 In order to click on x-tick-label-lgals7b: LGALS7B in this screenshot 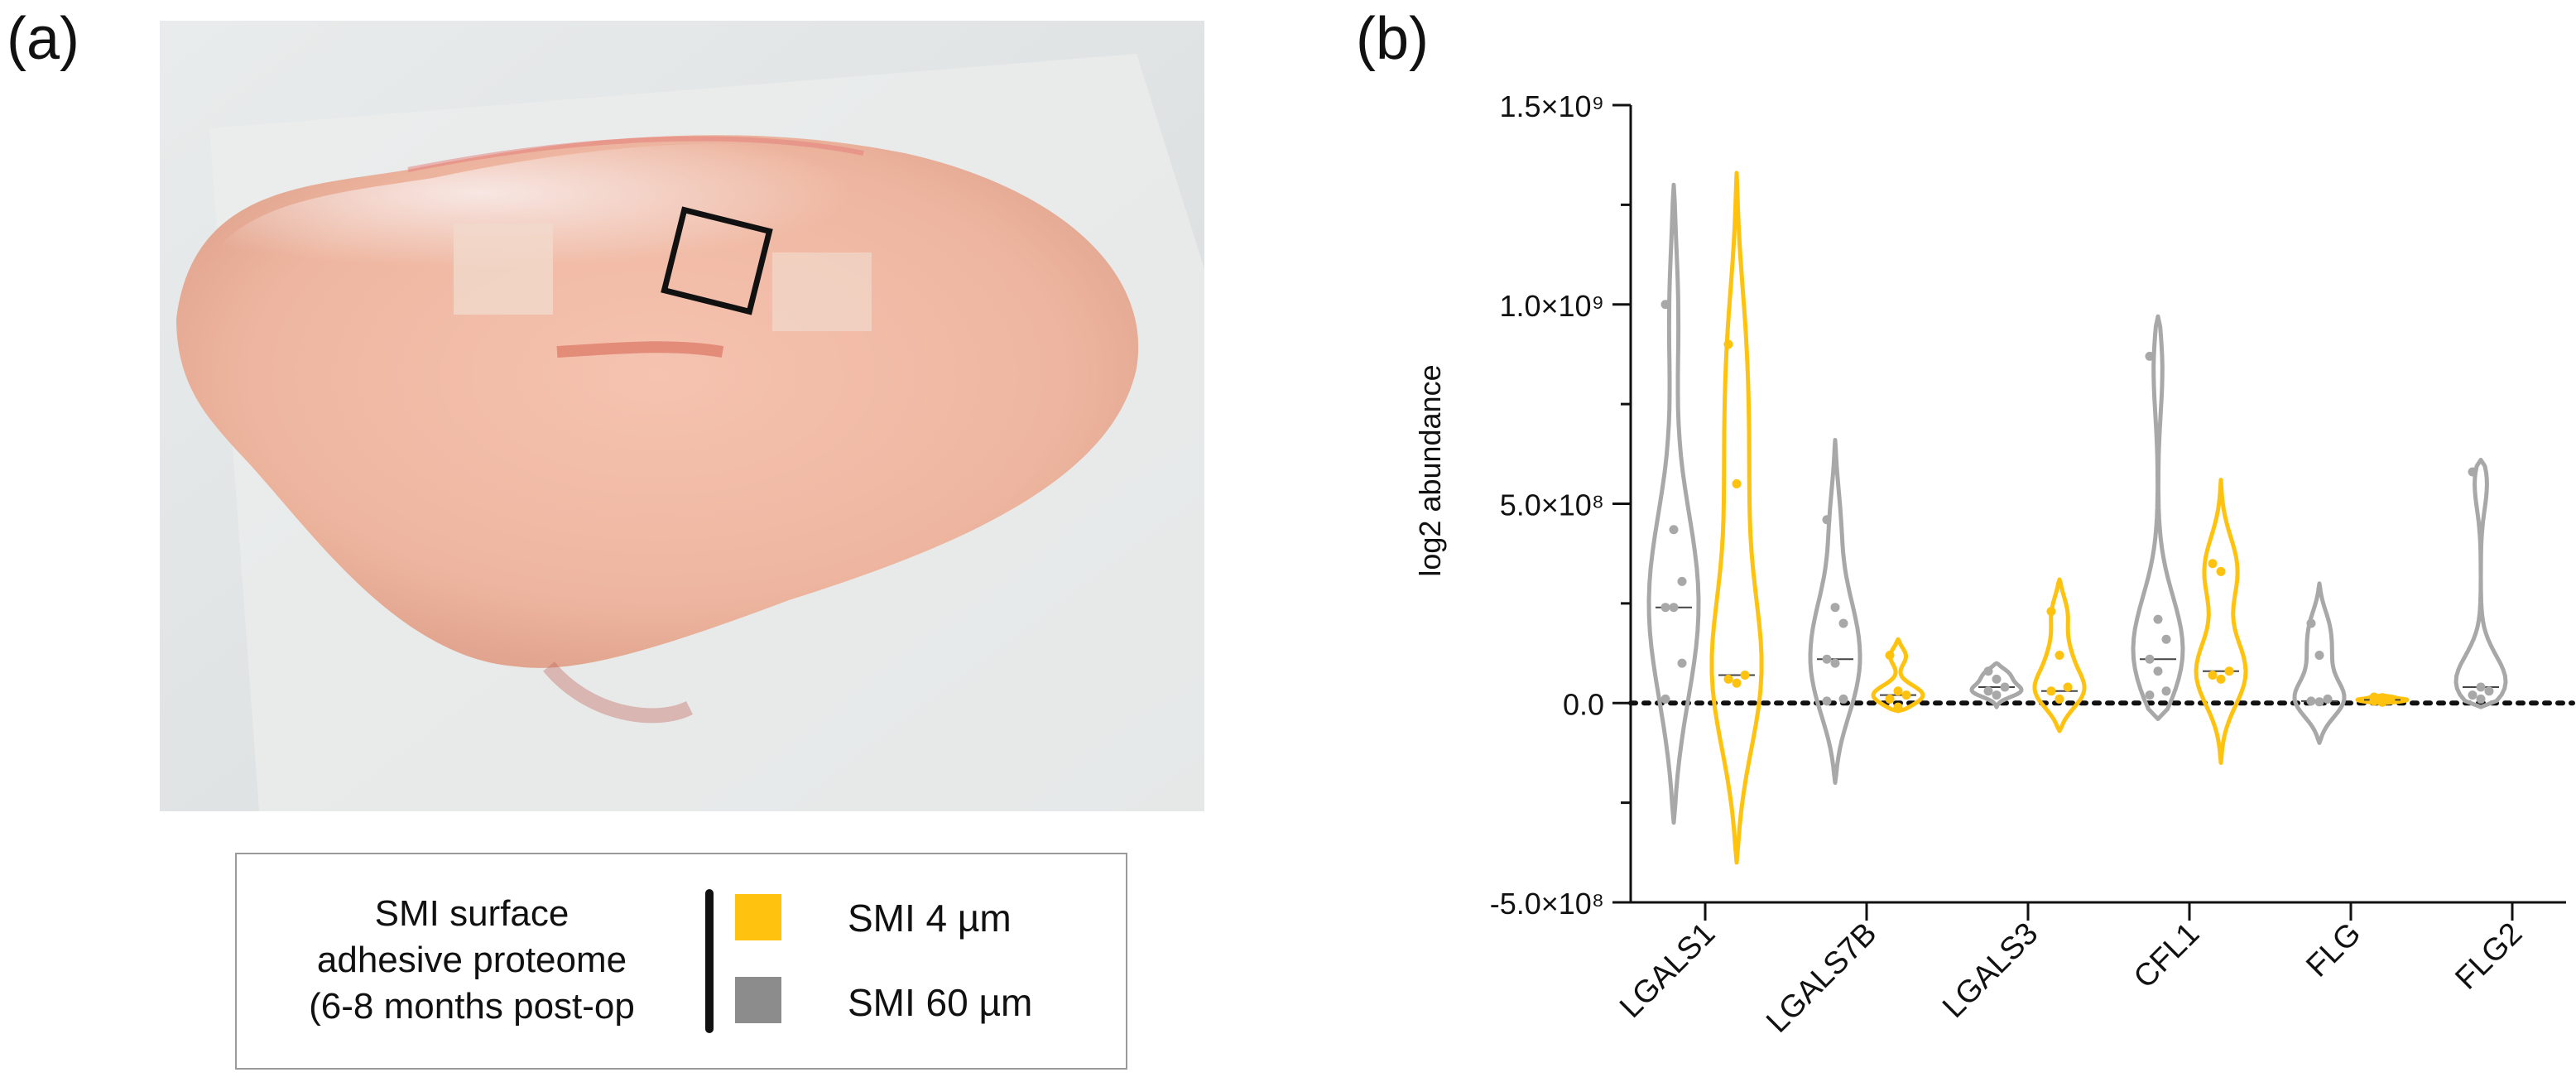, I will do `click(1821, 978)`.